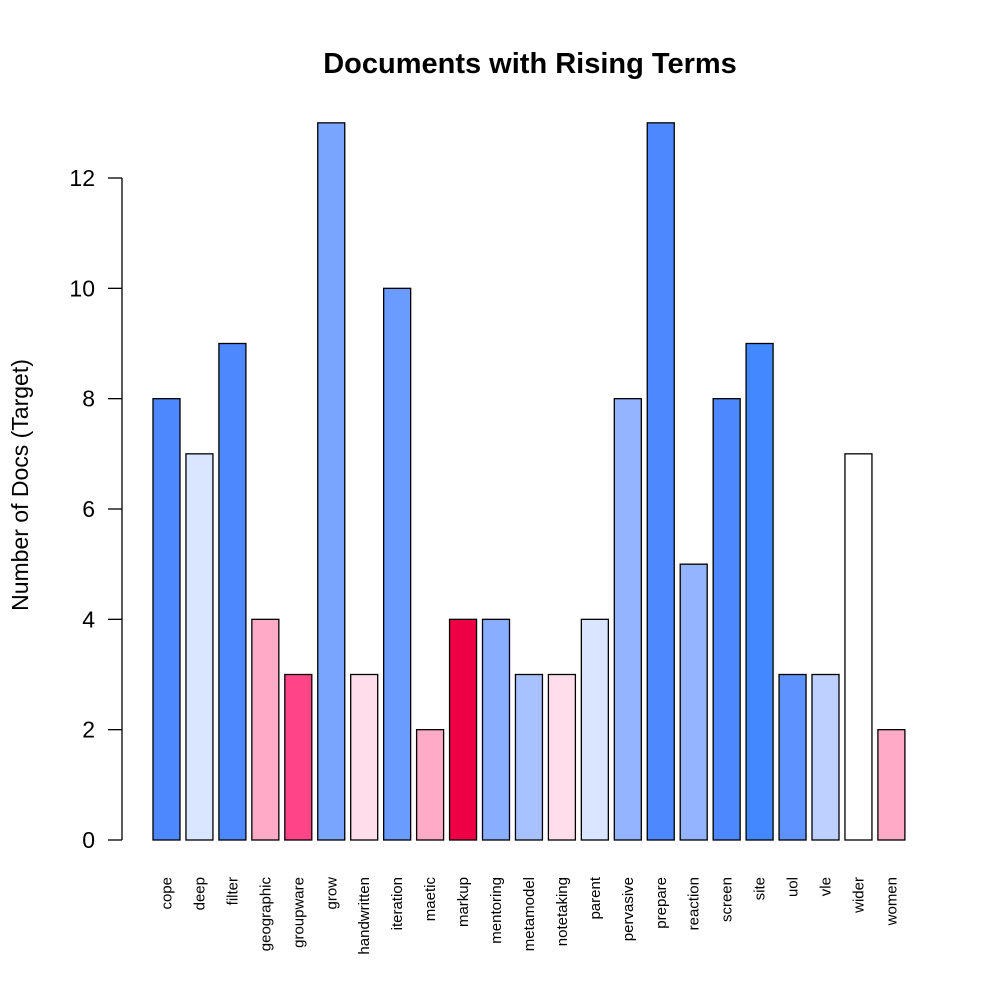 This screenshot has width=1000, height=1000. Describe the element at coordinates (891, 785) in the screenshot. I see `bar-women` at that location.